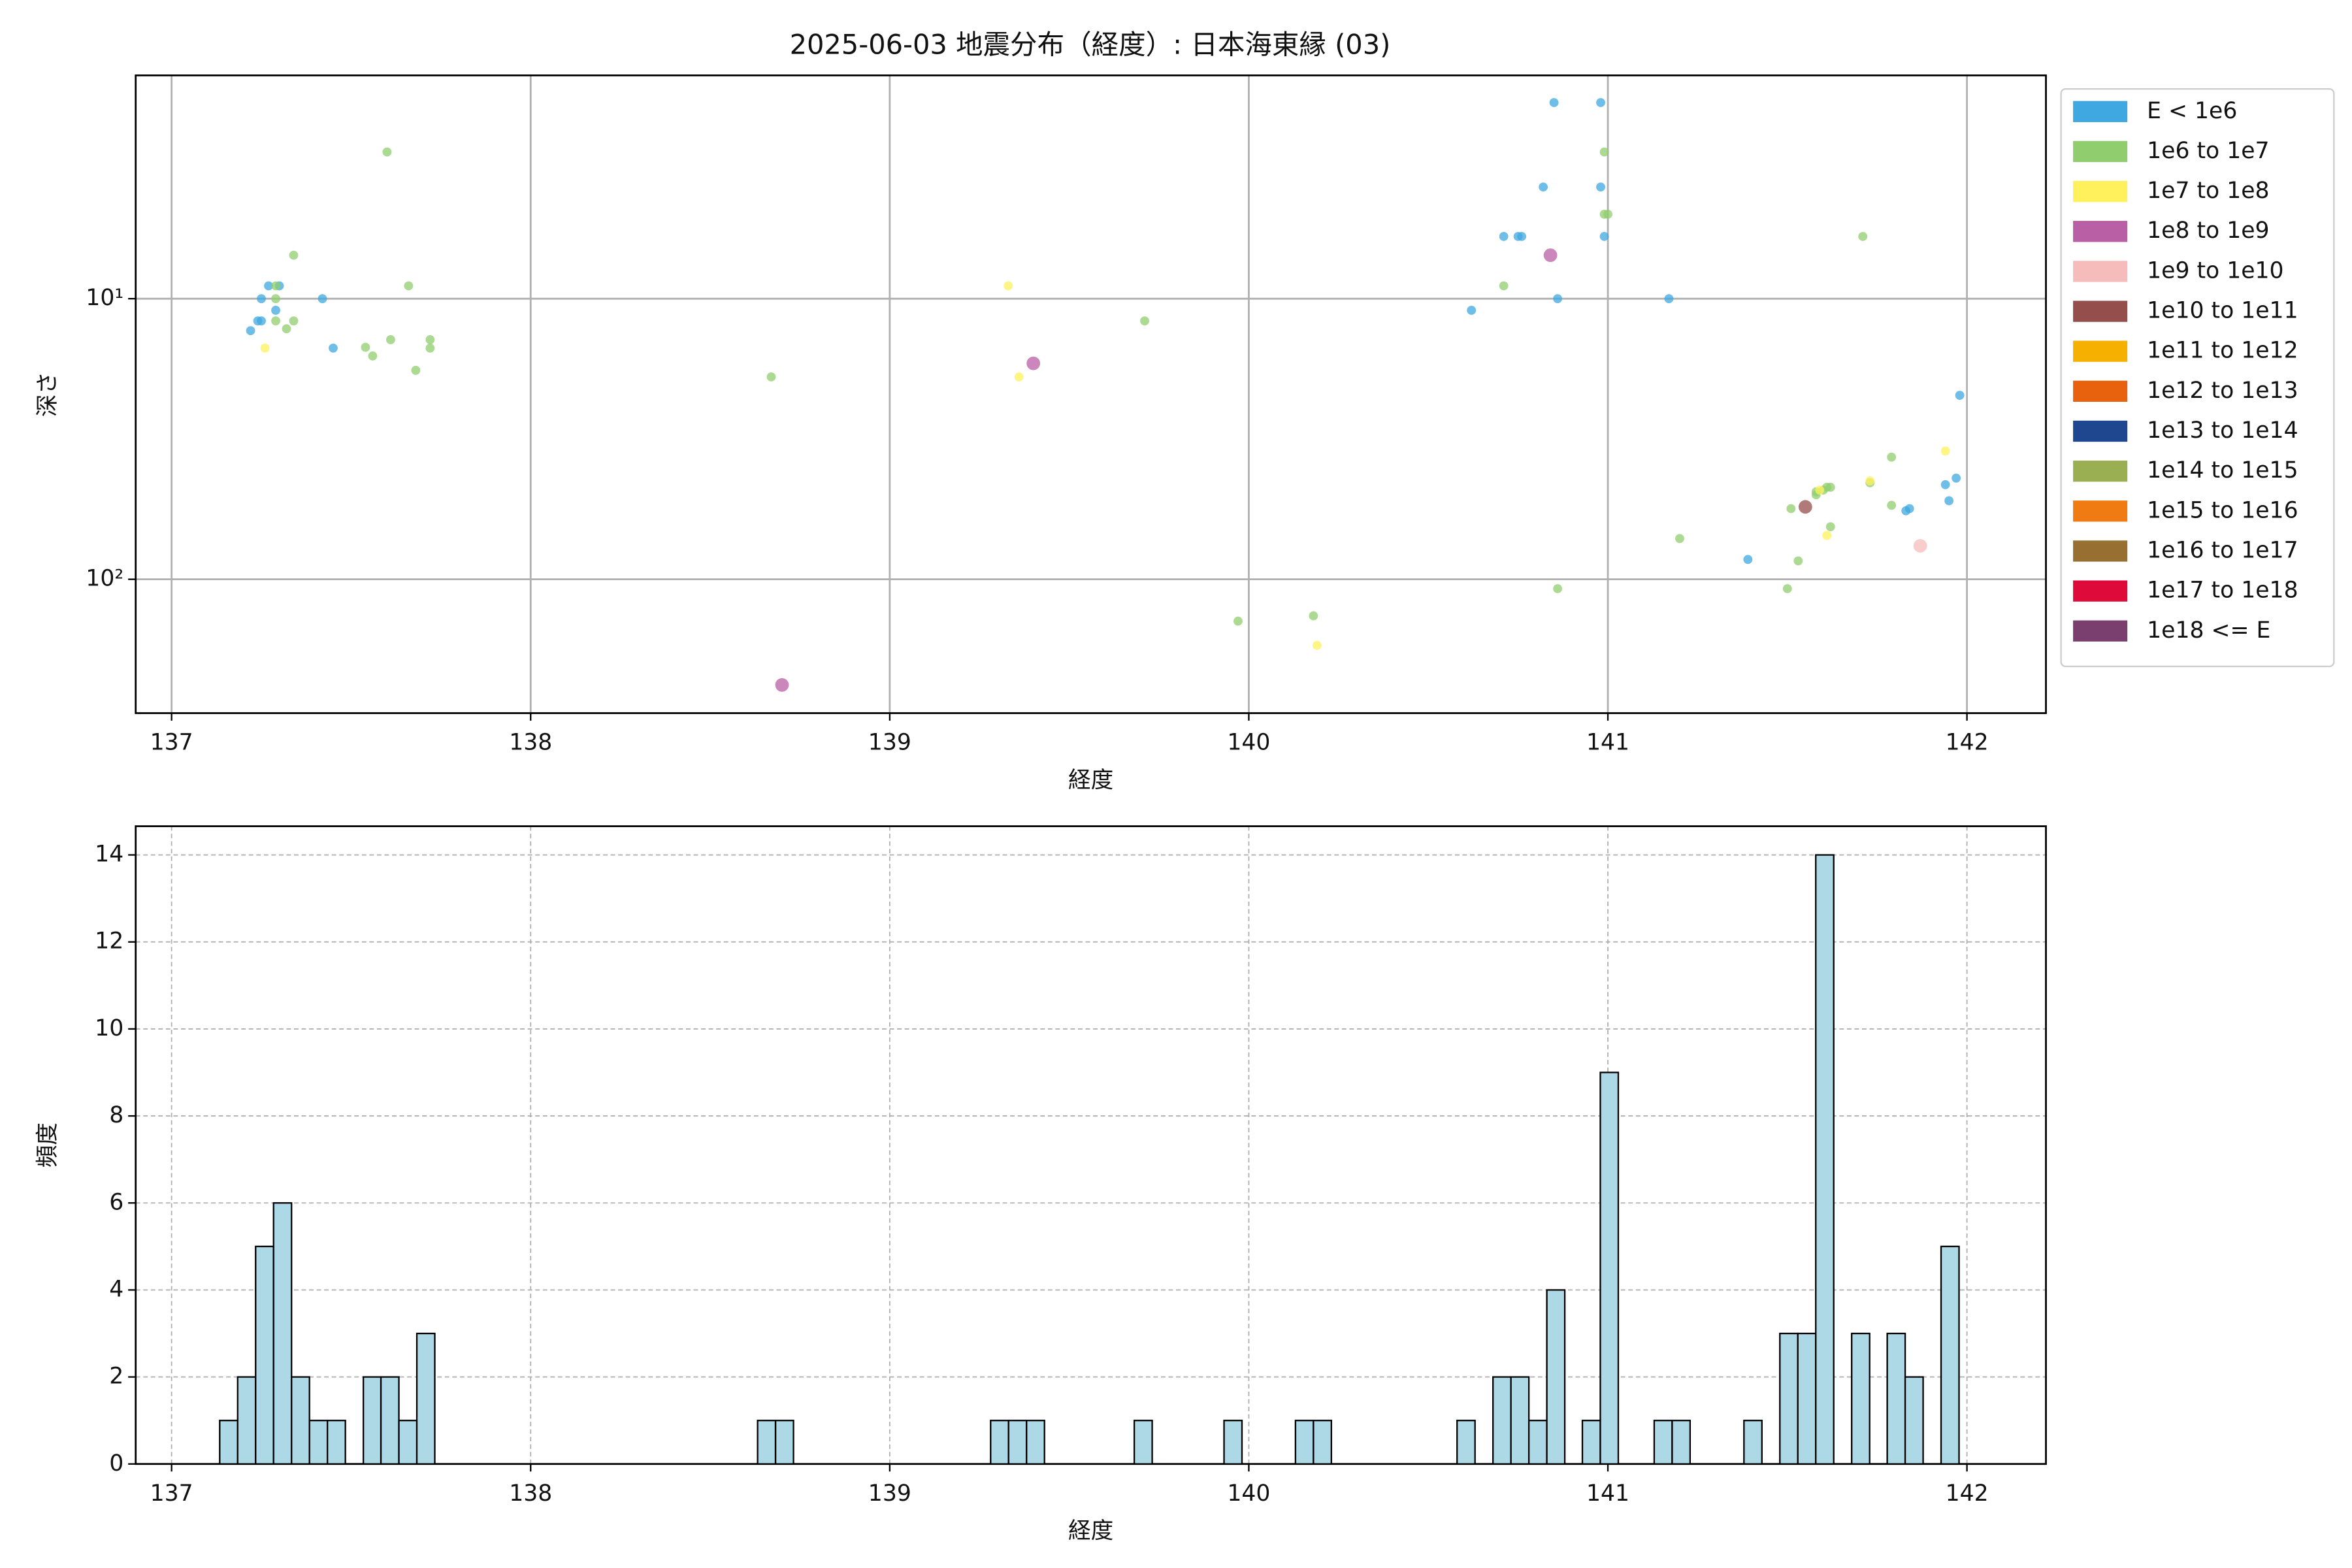 This screenshot has height=1568, width=2352. What do you see at coordinates (2208, 191) in the screenshot?
I see `legend-label: 1e7 to 1e8` at bounding box center [2208, 191].